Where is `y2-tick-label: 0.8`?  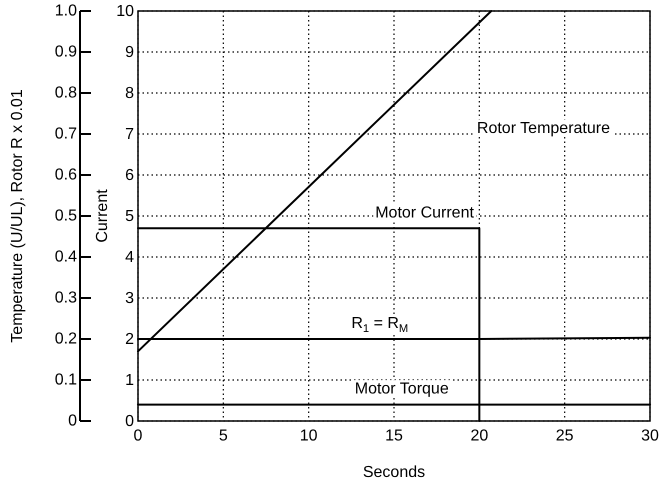 y2-tick-label: 0.8 is located at coordinates (66, 93).